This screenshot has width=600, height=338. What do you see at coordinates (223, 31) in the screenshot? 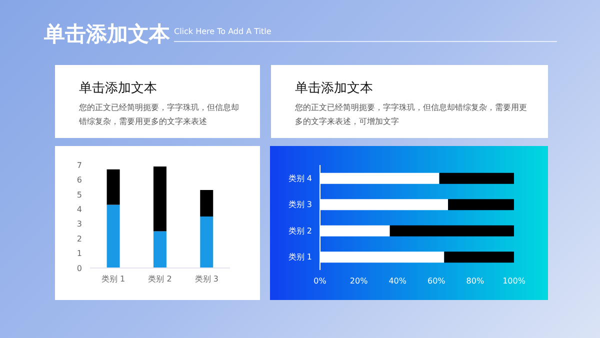
I see `text: Click Here To Add A Title` at bounding box center [223, 31].